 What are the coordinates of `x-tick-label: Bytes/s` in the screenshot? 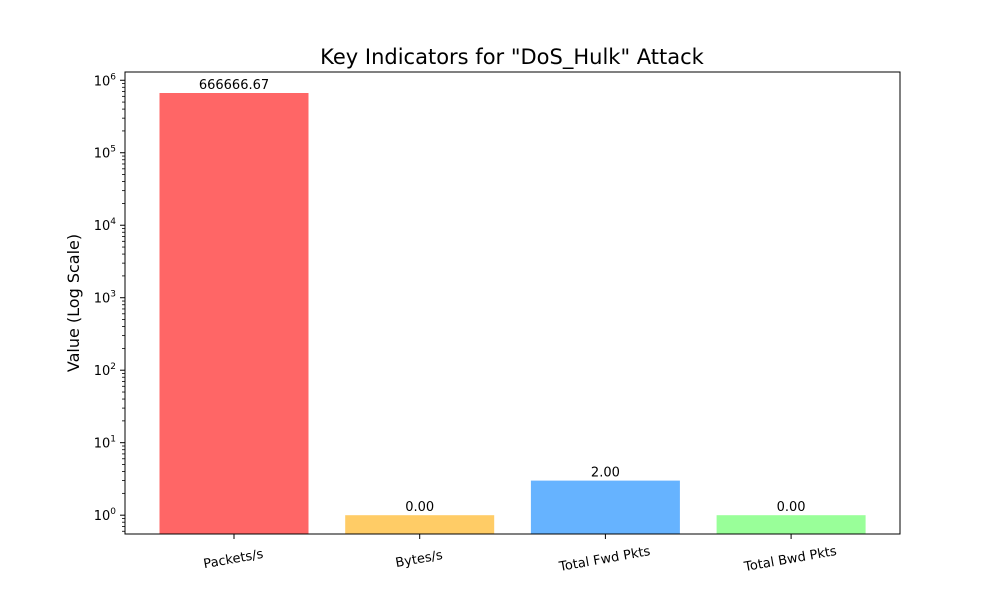 It's located at (419, 559).